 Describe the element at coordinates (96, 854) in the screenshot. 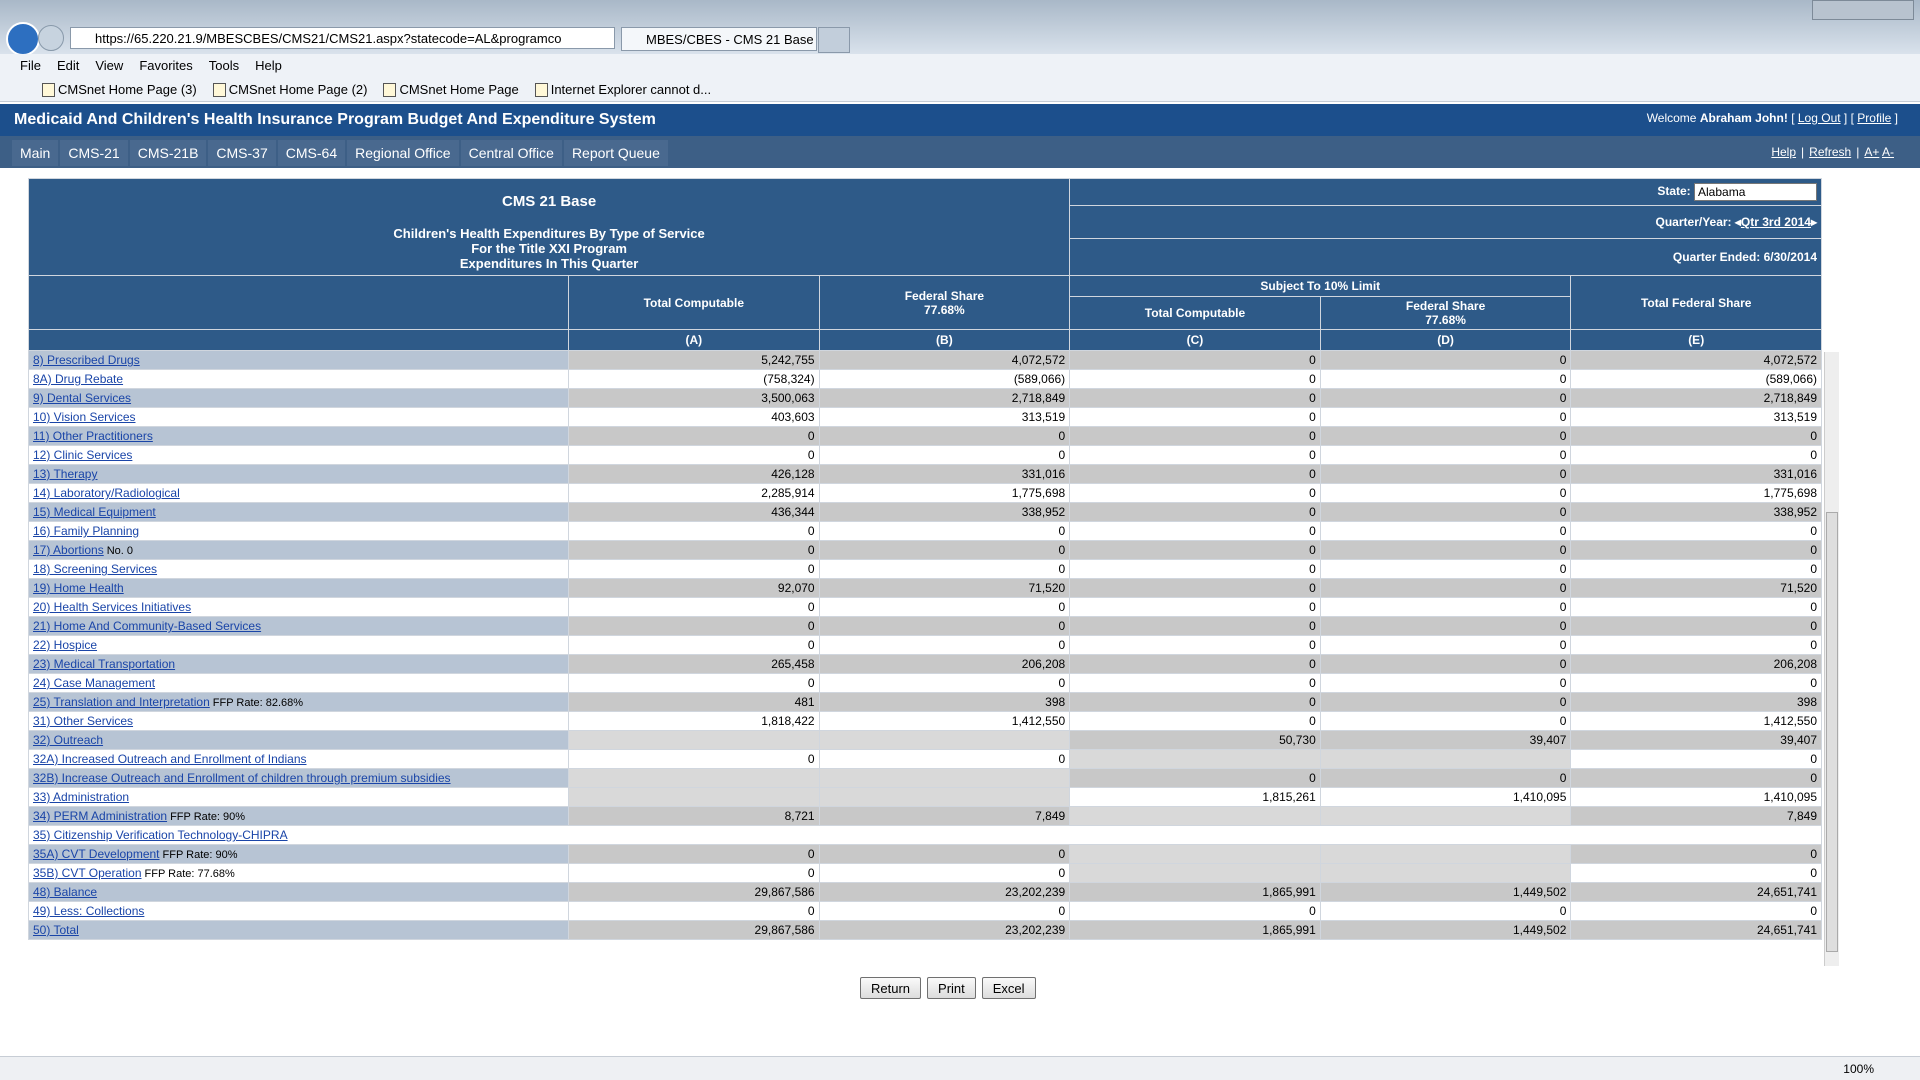

I see `line-item-link: 35A) CVT Development` at that location.